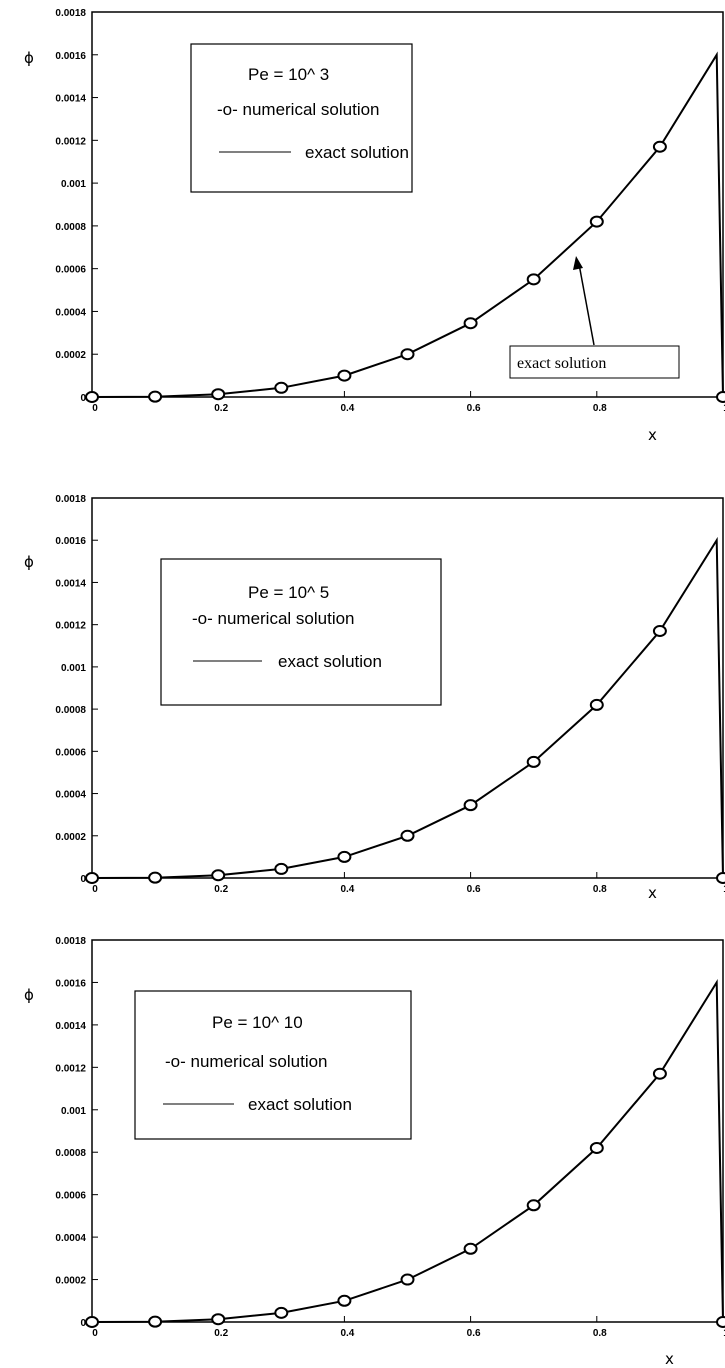  I want to click on legend-pe: Pe = 10^ 10, so click(257, 1022).